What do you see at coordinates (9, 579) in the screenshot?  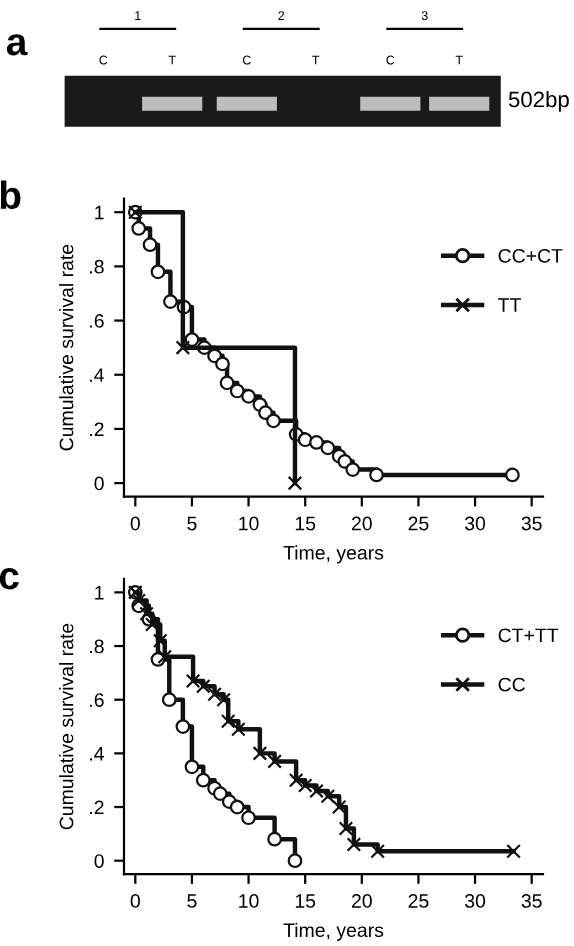 I see `chart-title: c` at bounding box center [9, 579].